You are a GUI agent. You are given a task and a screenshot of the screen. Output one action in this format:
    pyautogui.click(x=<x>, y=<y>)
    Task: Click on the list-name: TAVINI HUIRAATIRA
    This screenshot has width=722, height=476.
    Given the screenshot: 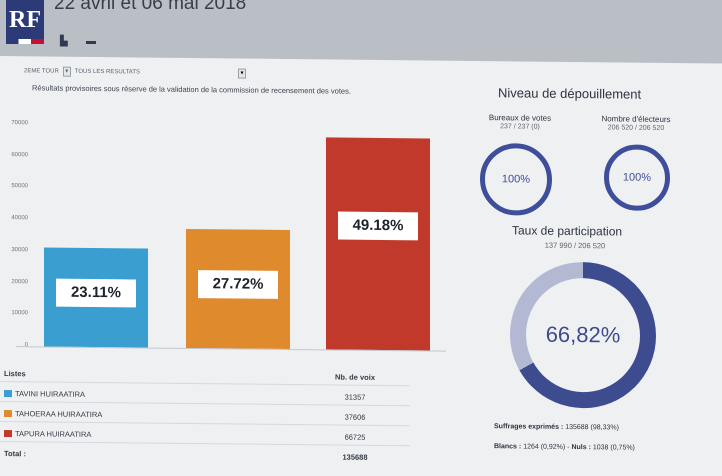 What is the action you would take?
    pyautogui.click(x=50, y=394)
    